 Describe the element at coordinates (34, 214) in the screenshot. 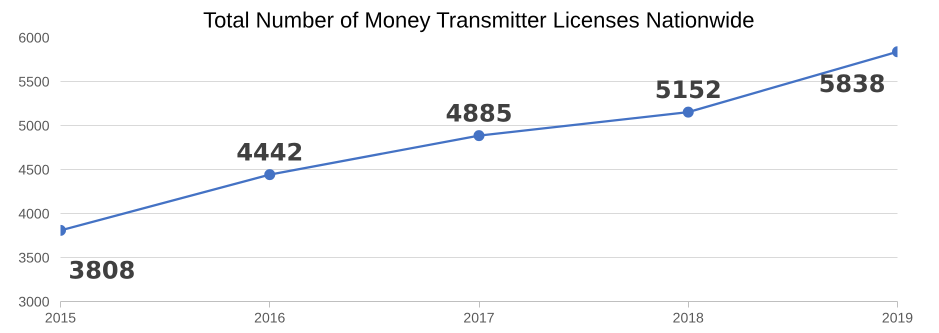

I see `y-tick-label: 4000` at that location.